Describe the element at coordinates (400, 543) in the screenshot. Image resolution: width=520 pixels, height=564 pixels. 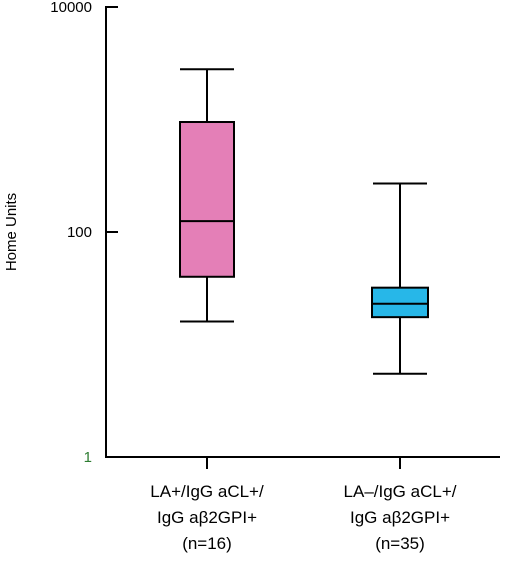
I see `x-category-label-line: (n=35)` at that location.